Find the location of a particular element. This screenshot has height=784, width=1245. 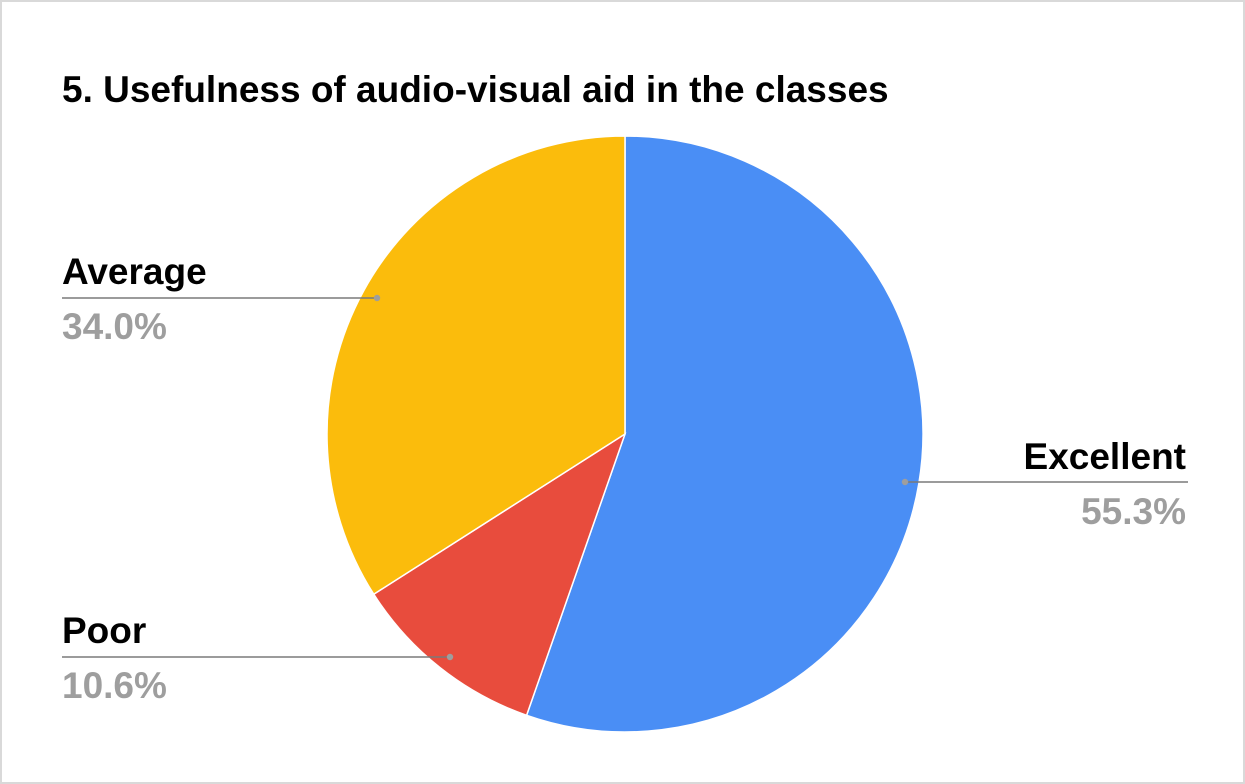

slice-label-poor: Poor is located at coordinates (104, 630).